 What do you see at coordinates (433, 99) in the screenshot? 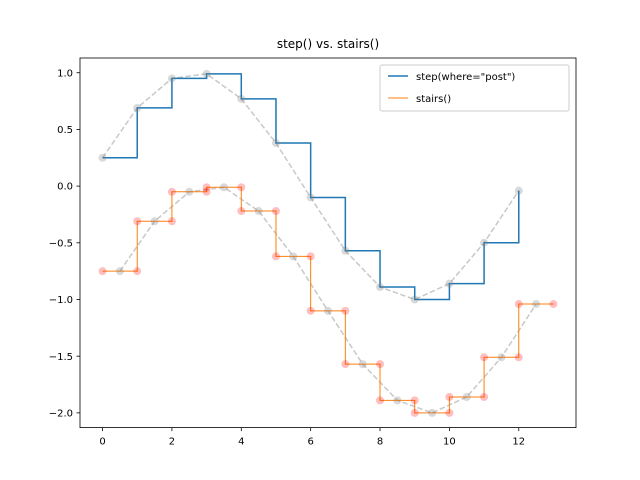
I see `legend-label-stairs: stairs()` at bounding box center [433, 99].